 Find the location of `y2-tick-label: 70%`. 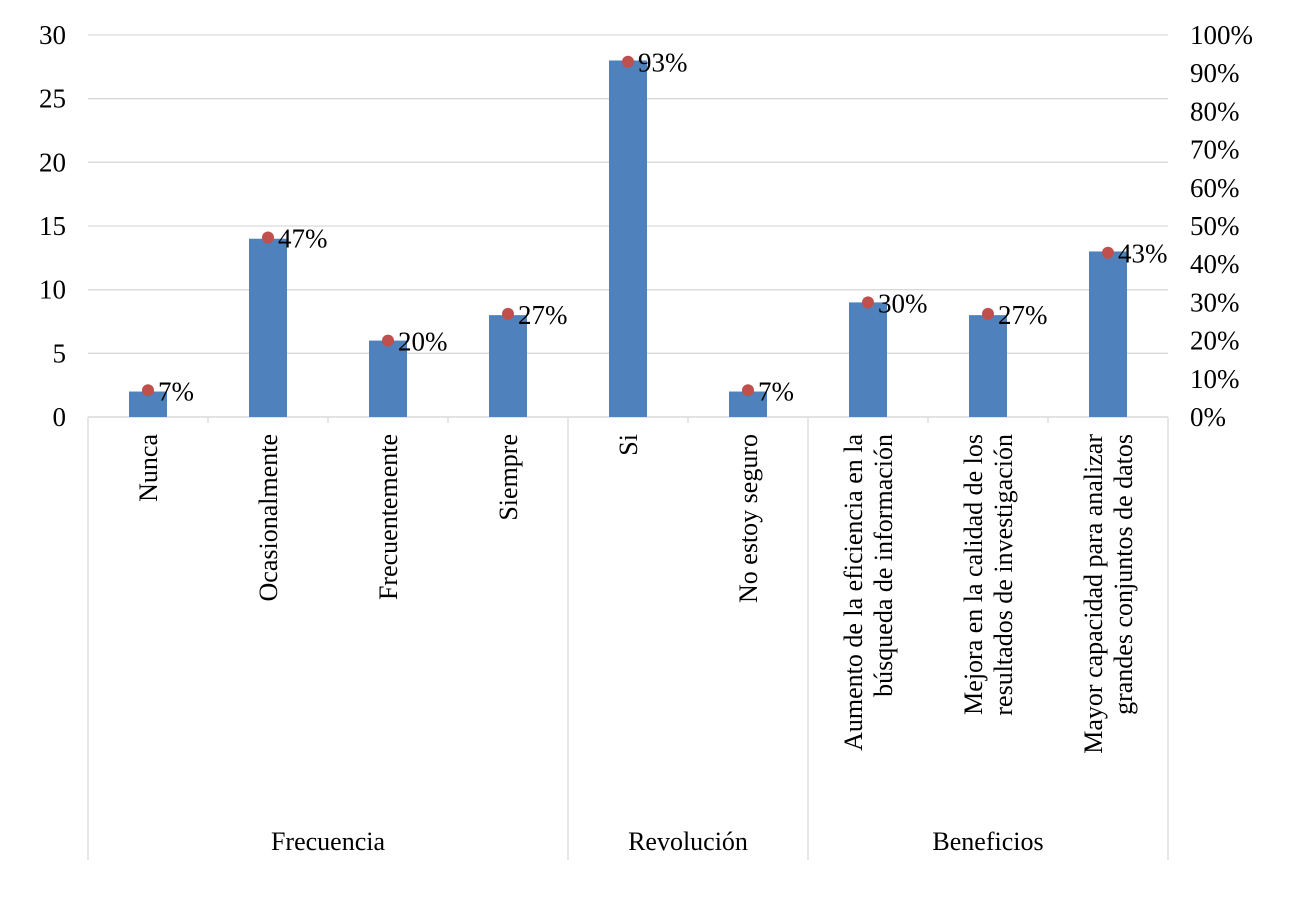

y2-tick-label: 70% is located at coordinates (1215, 150).